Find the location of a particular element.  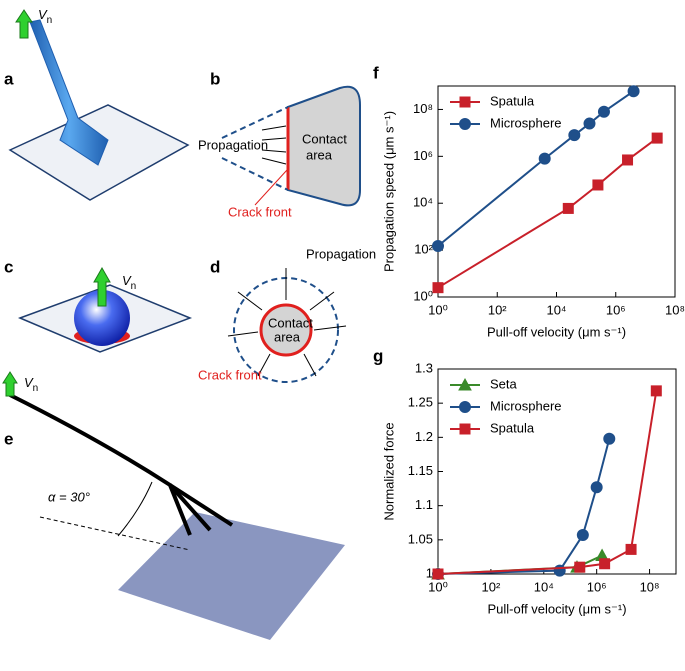

angle-label: α = 30° is located at coordinates (69, 496).